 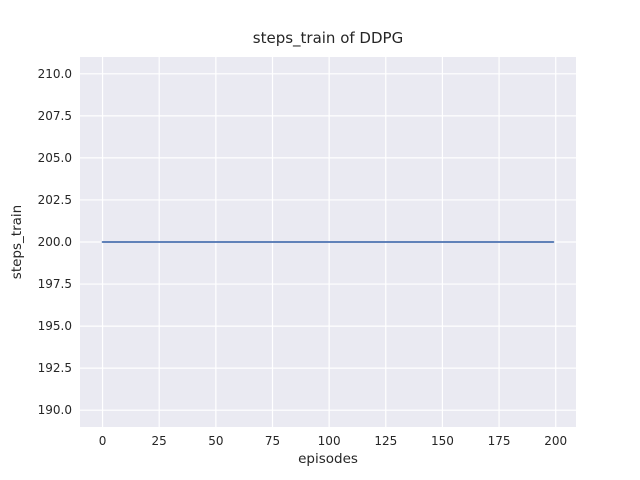 I want to click on x-tick-label: 200, so click(x=556, y=441).